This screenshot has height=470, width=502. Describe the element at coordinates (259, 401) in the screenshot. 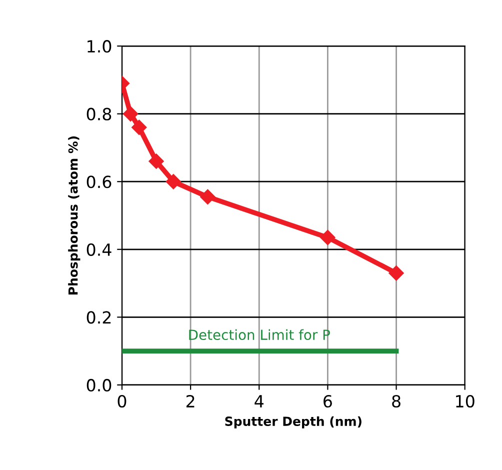

I see `x-tick-label: 4` at that location.